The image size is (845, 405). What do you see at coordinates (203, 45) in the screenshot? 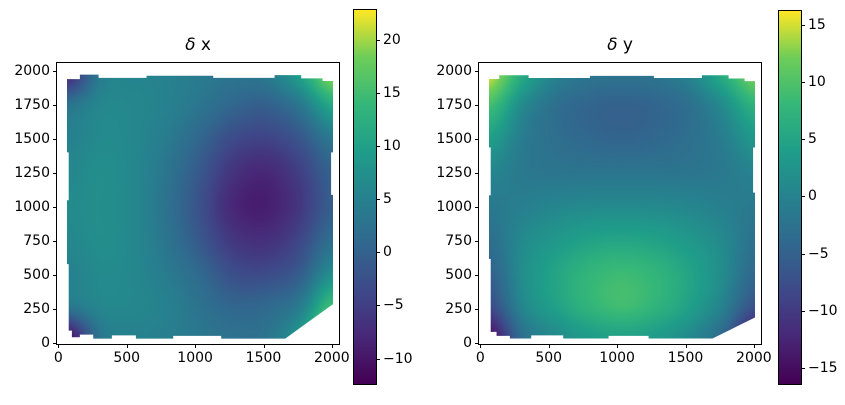
I see `title-axis-letter: x` at bounding box center [203, 45].